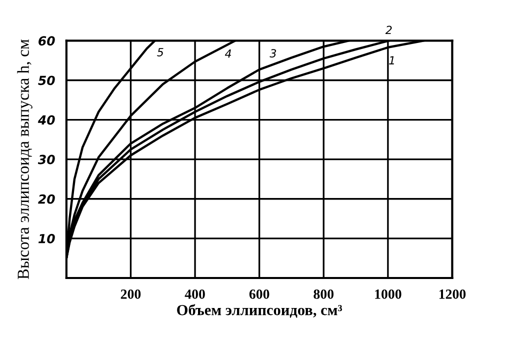 The width and height of the screenshot is (511, 339). Describe the element at coordinates (452, 294) in the screenshot. I see `x-tick-label: 1200` at that location.